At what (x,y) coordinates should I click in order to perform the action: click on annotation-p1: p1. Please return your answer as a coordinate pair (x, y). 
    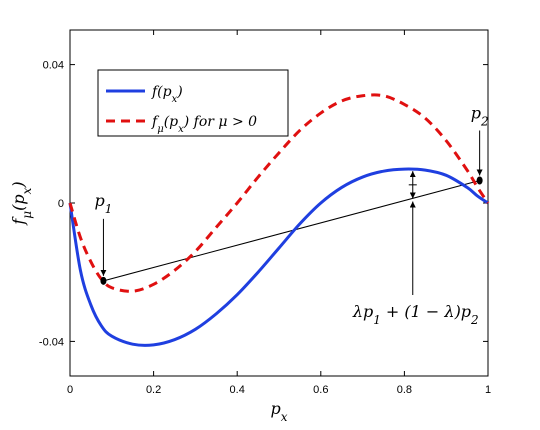
    Looking at the image, I should click on (103, 203).